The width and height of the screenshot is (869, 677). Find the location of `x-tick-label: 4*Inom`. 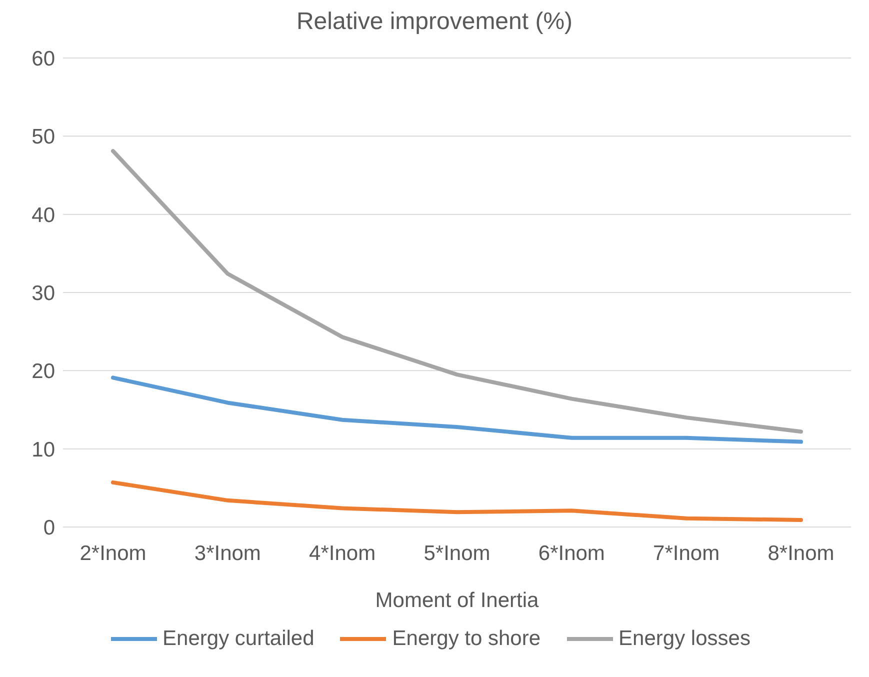

x-tick-label: 4*Inom is located at coordinates (342, 553).